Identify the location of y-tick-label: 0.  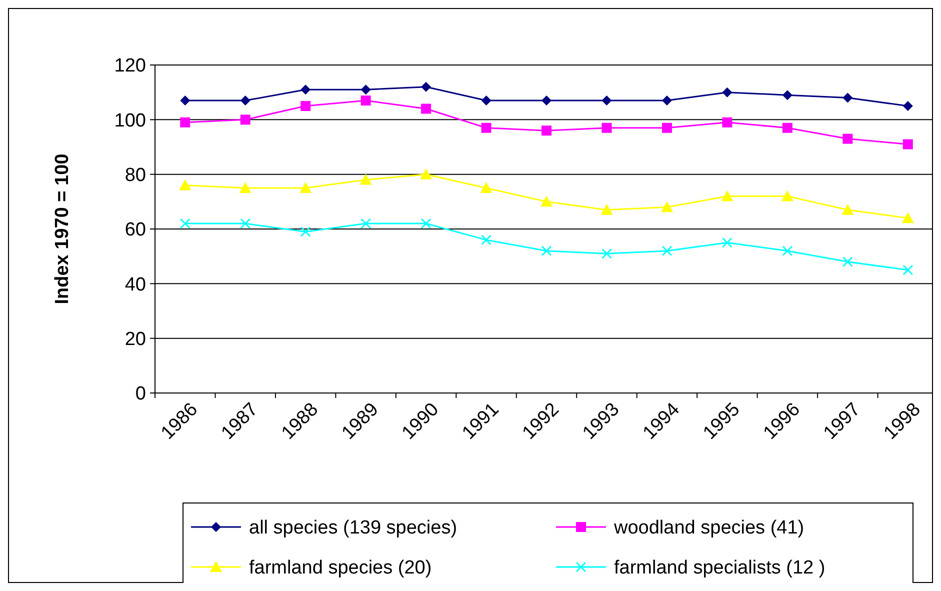
(140, 394).